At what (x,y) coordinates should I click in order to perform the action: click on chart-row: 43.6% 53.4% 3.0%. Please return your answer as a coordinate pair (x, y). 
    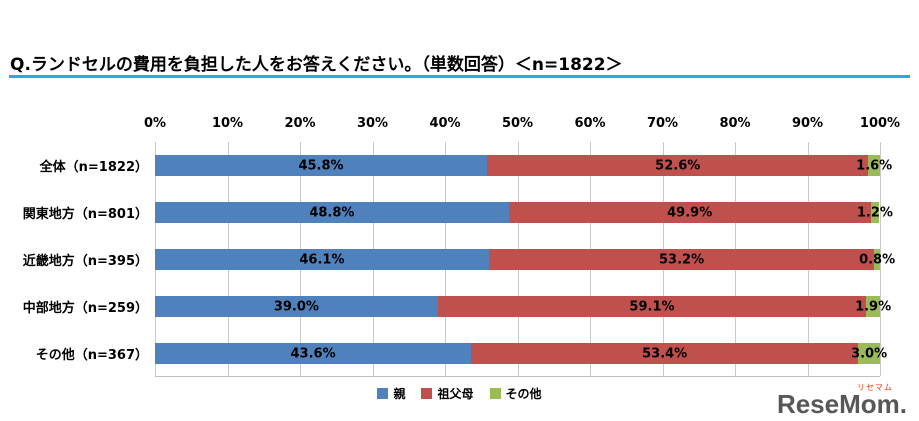
    Looking at the image, I should click on (521, 353).